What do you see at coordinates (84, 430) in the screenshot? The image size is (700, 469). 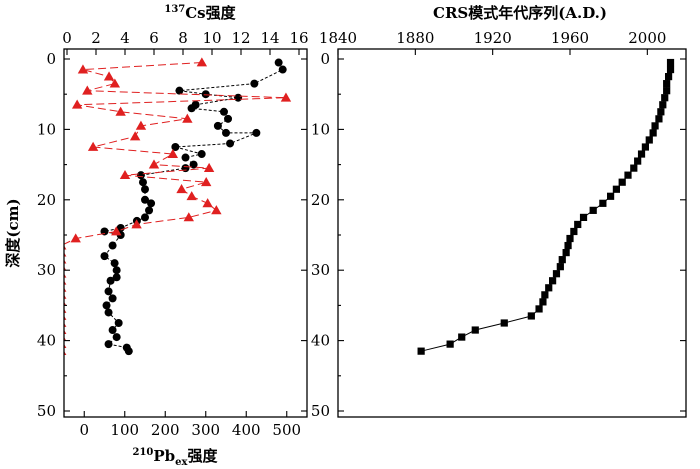 I see `x-tick-label: 0` at bounding box center [84, 430].